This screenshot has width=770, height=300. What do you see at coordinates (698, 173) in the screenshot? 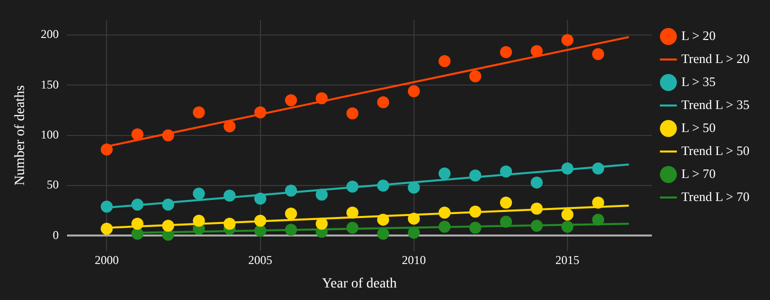
I see `legend-label: L > 70` at bounding box center [698, 173].